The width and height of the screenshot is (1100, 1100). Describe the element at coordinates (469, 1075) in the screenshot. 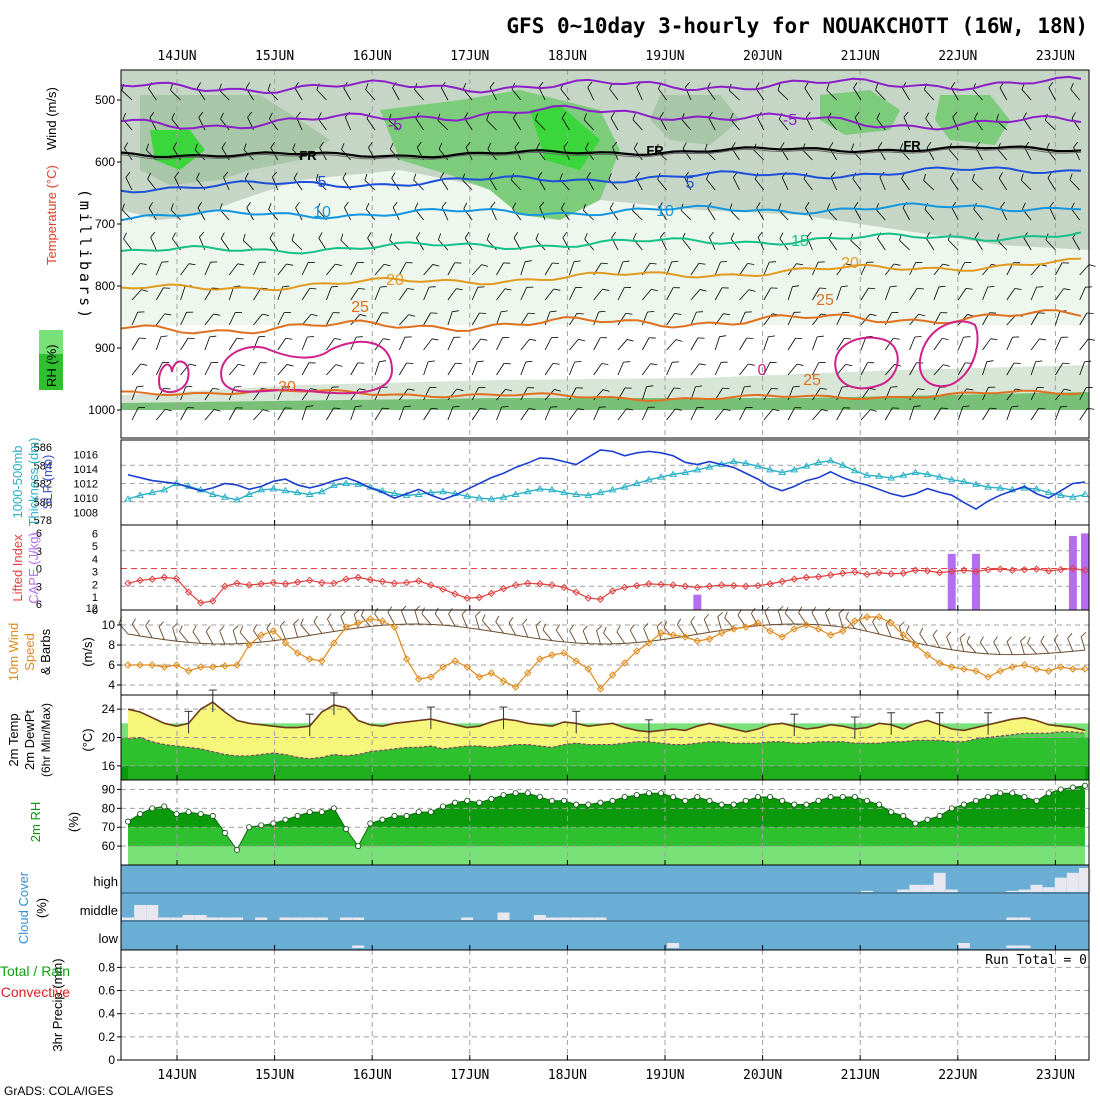

I see `date-label-bottom: 17JUN` at that location.